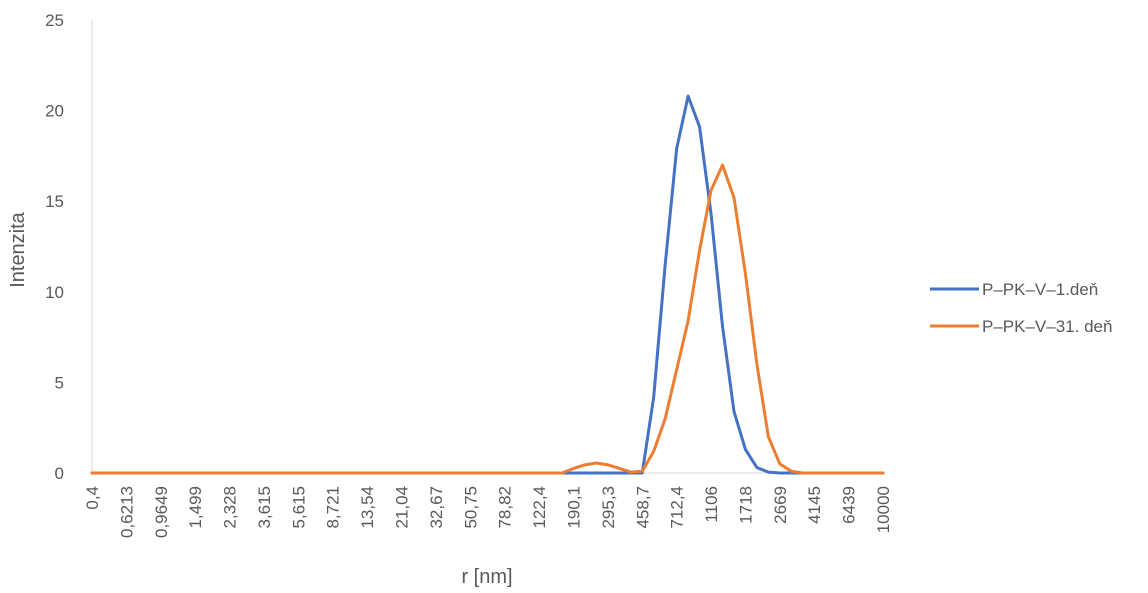 Image resolution: width=1148 pixels, height=593 pixels. Describe the element at coordinates (711, 504) in the screenshot. I see `x-tick-label: 1106` at that location.